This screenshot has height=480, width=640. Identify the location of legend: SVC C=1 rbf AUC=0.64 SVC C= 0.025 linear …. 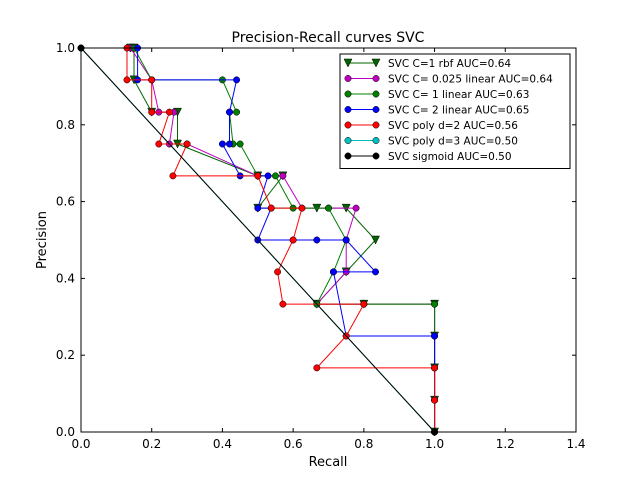
(455, 111).